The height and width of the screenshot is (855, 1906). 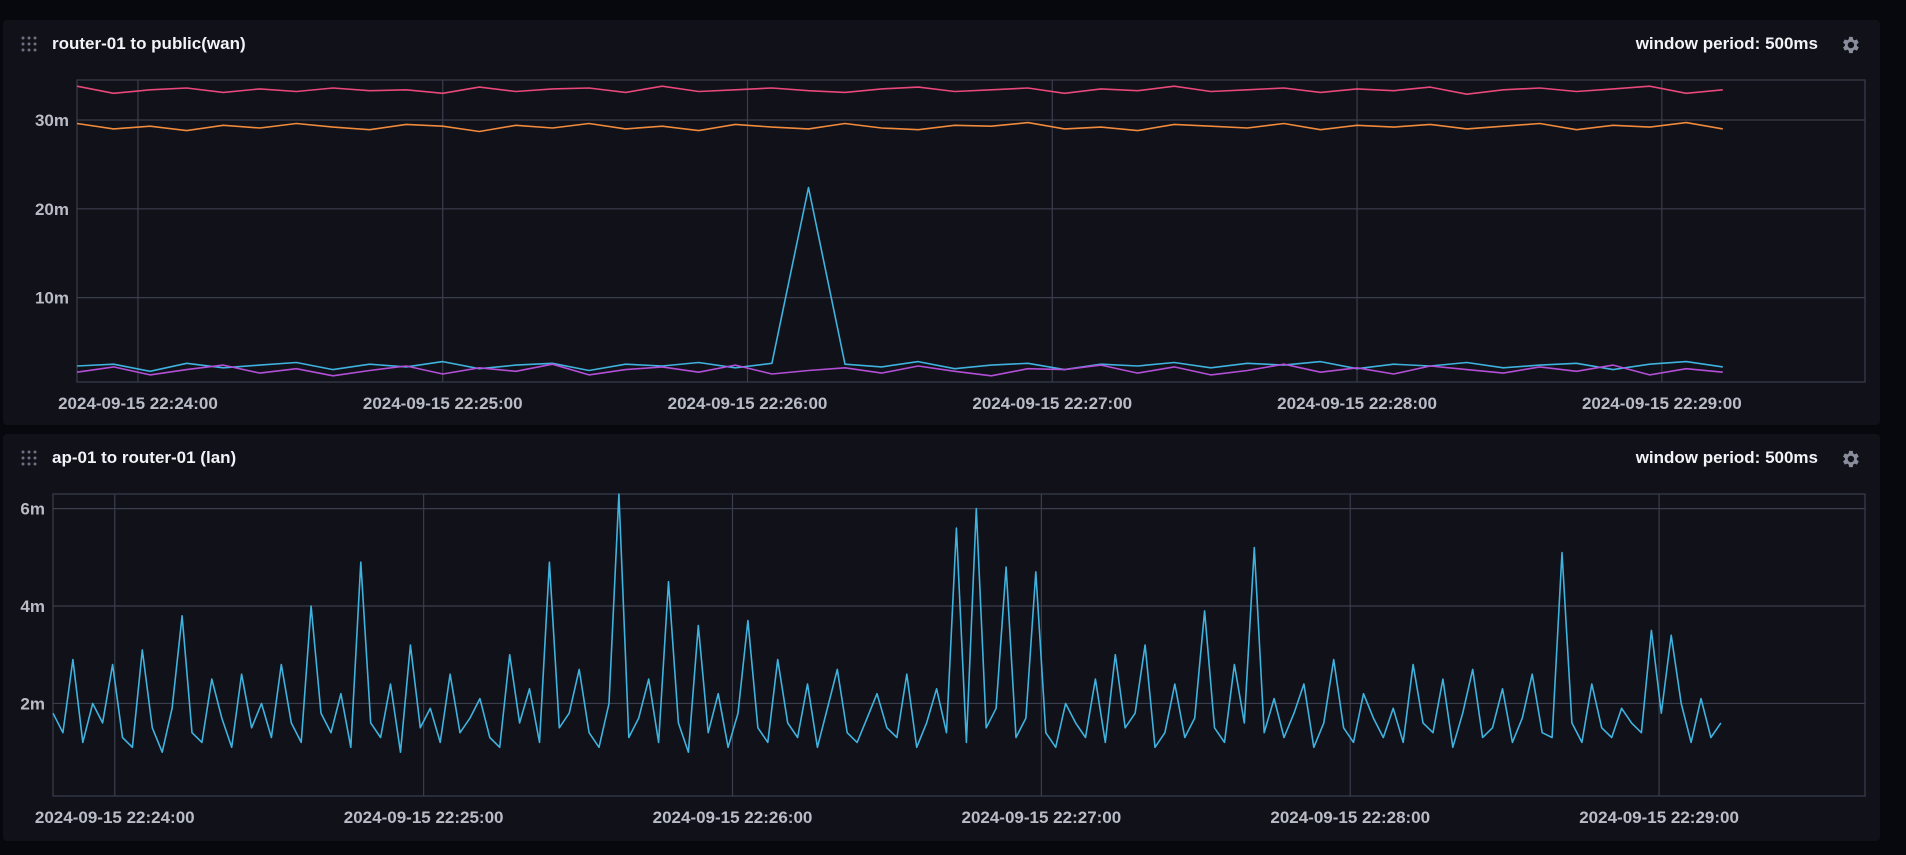 What do you see at coordinates (32, 509) in the screenshot?
I see `y-tick-label: 6m` at bounding box center [32, 509].